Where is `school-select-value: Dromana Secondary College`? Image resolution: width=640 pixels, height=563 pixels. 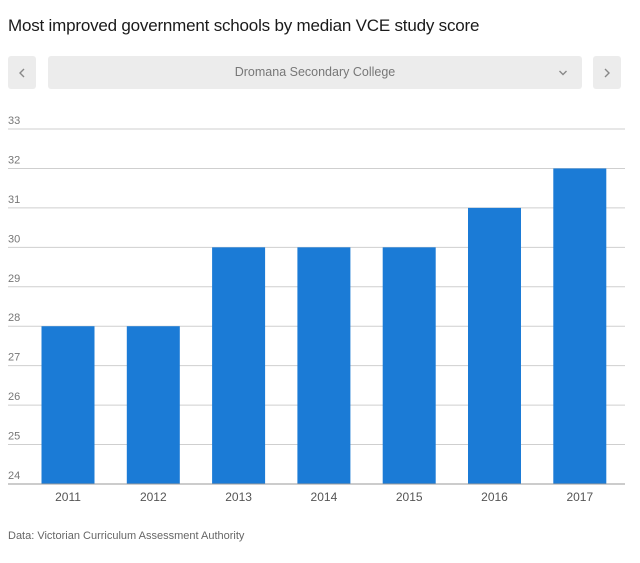 school-select-value: Dromana Secondary College is located at coordinates (315, 72).